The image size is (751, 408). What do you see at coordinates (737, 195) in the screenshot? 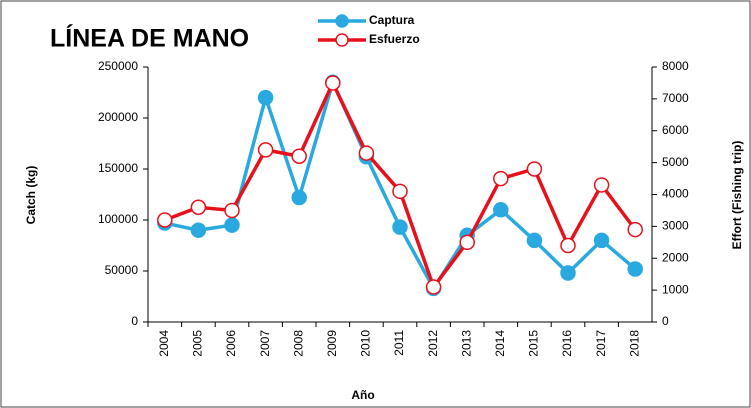
I see `y2-axis-label: Effort (Fishing trip)` at bounding box center [737, 195].